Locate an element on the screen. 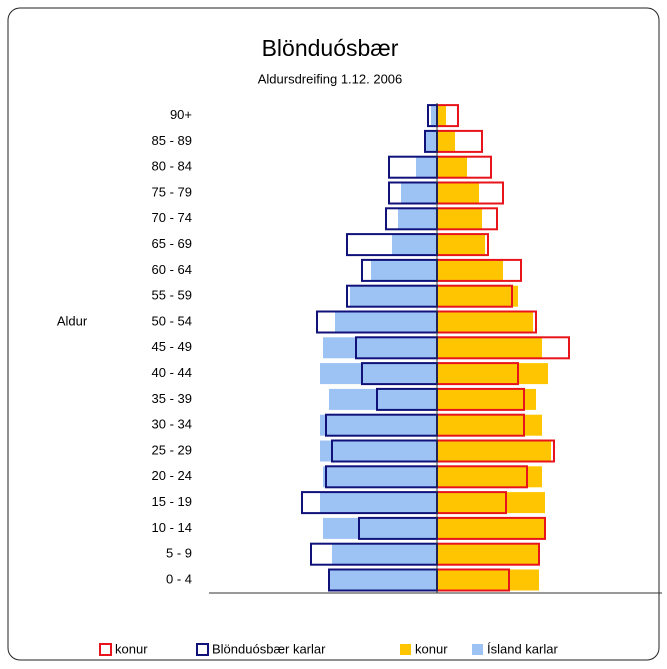 The height and width of the screenshot is (669, 667). y-axis-label: Aldur is located at coordinates (72, 320).